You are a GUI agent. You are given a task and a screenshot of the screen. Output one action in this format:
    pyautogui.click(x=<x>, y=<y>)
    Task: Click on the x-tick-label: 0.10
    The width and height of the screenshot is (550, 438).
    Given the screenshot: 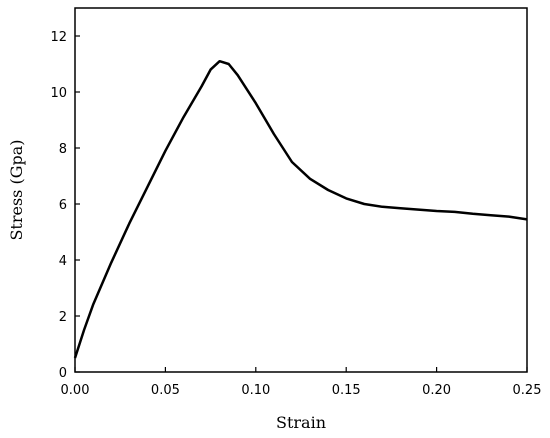 What is the action you would take?
    pyautogui.click(x=255, y=390)
    